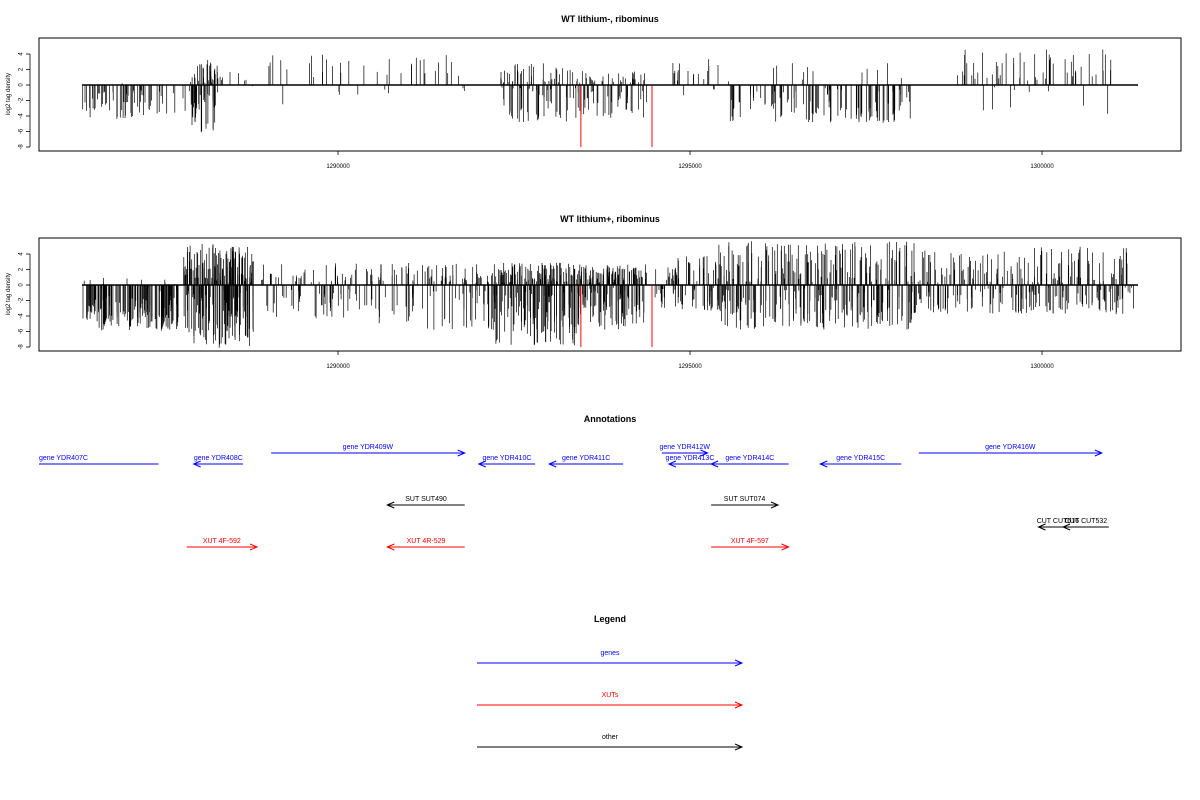 Image resolution: width=1200 pixels, height=800 pixels. What do you see at coordinates (610, 737) in the screenshot?
I see `legend-label: other` at bounding box center [610, 737].